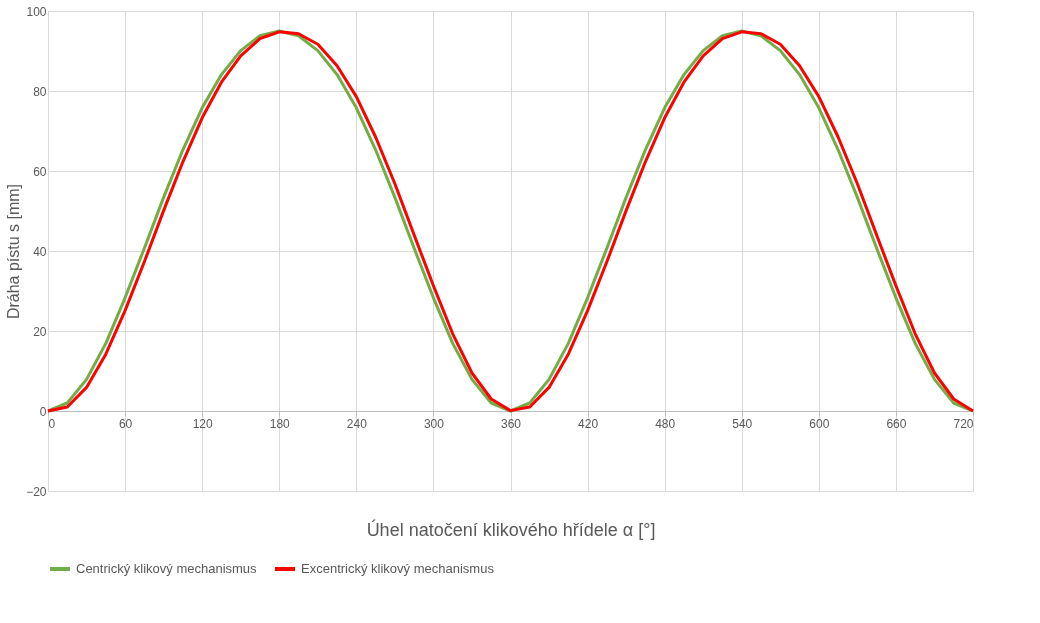 The height and width of the screenshot is (623, 1040). What do you see at coordinates (819, 423) in the screenshot?
I see `x-tick-label: 600` at bounding box center [819, 423].